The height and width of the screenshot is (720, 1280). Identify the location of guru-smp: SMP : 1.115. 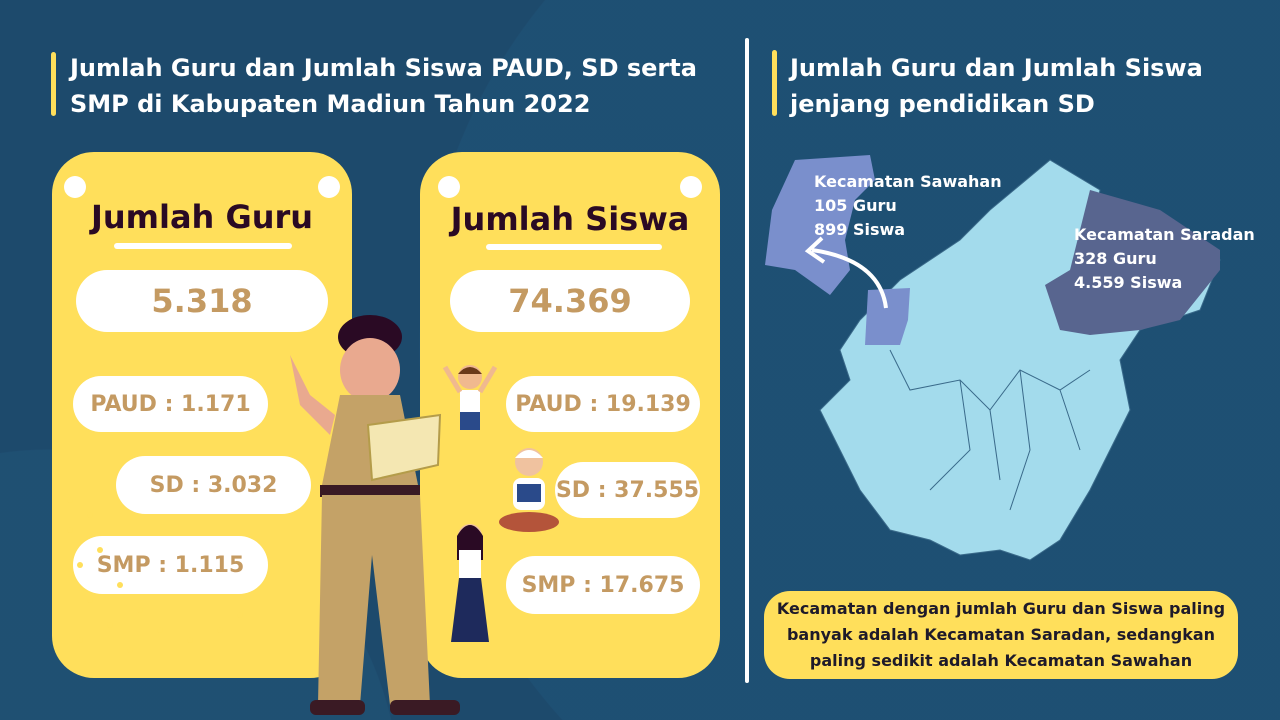
(170, 565).